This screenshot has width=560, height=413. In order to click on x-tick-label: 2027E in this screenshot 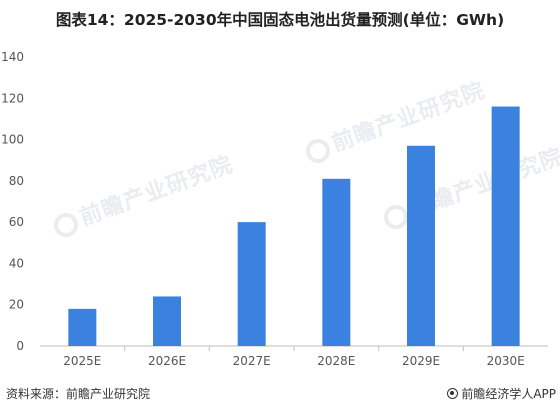, I will do `click(252, 361)`.